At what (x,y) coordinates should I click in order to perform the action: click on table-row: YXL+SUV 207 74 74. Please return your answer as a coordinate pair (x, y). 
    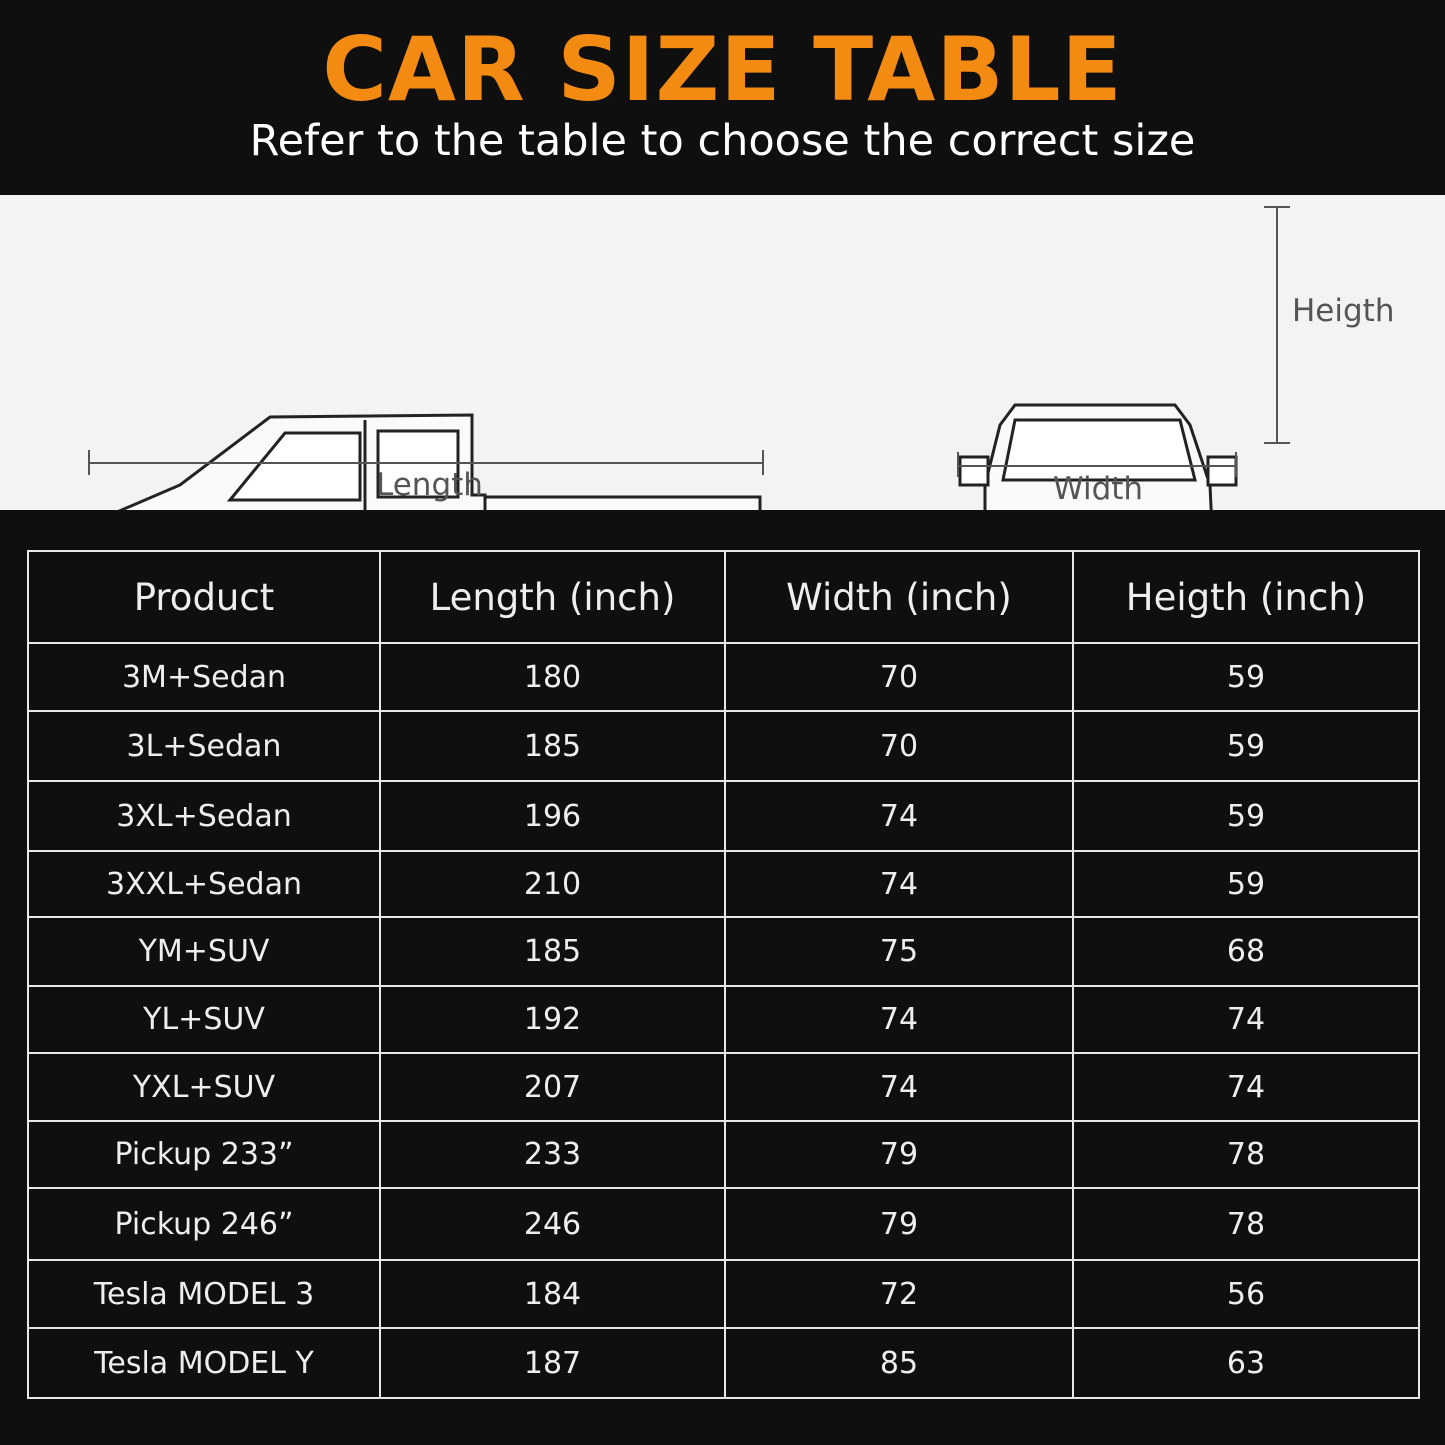
    Looking at the image, I should click on (723, 1087).